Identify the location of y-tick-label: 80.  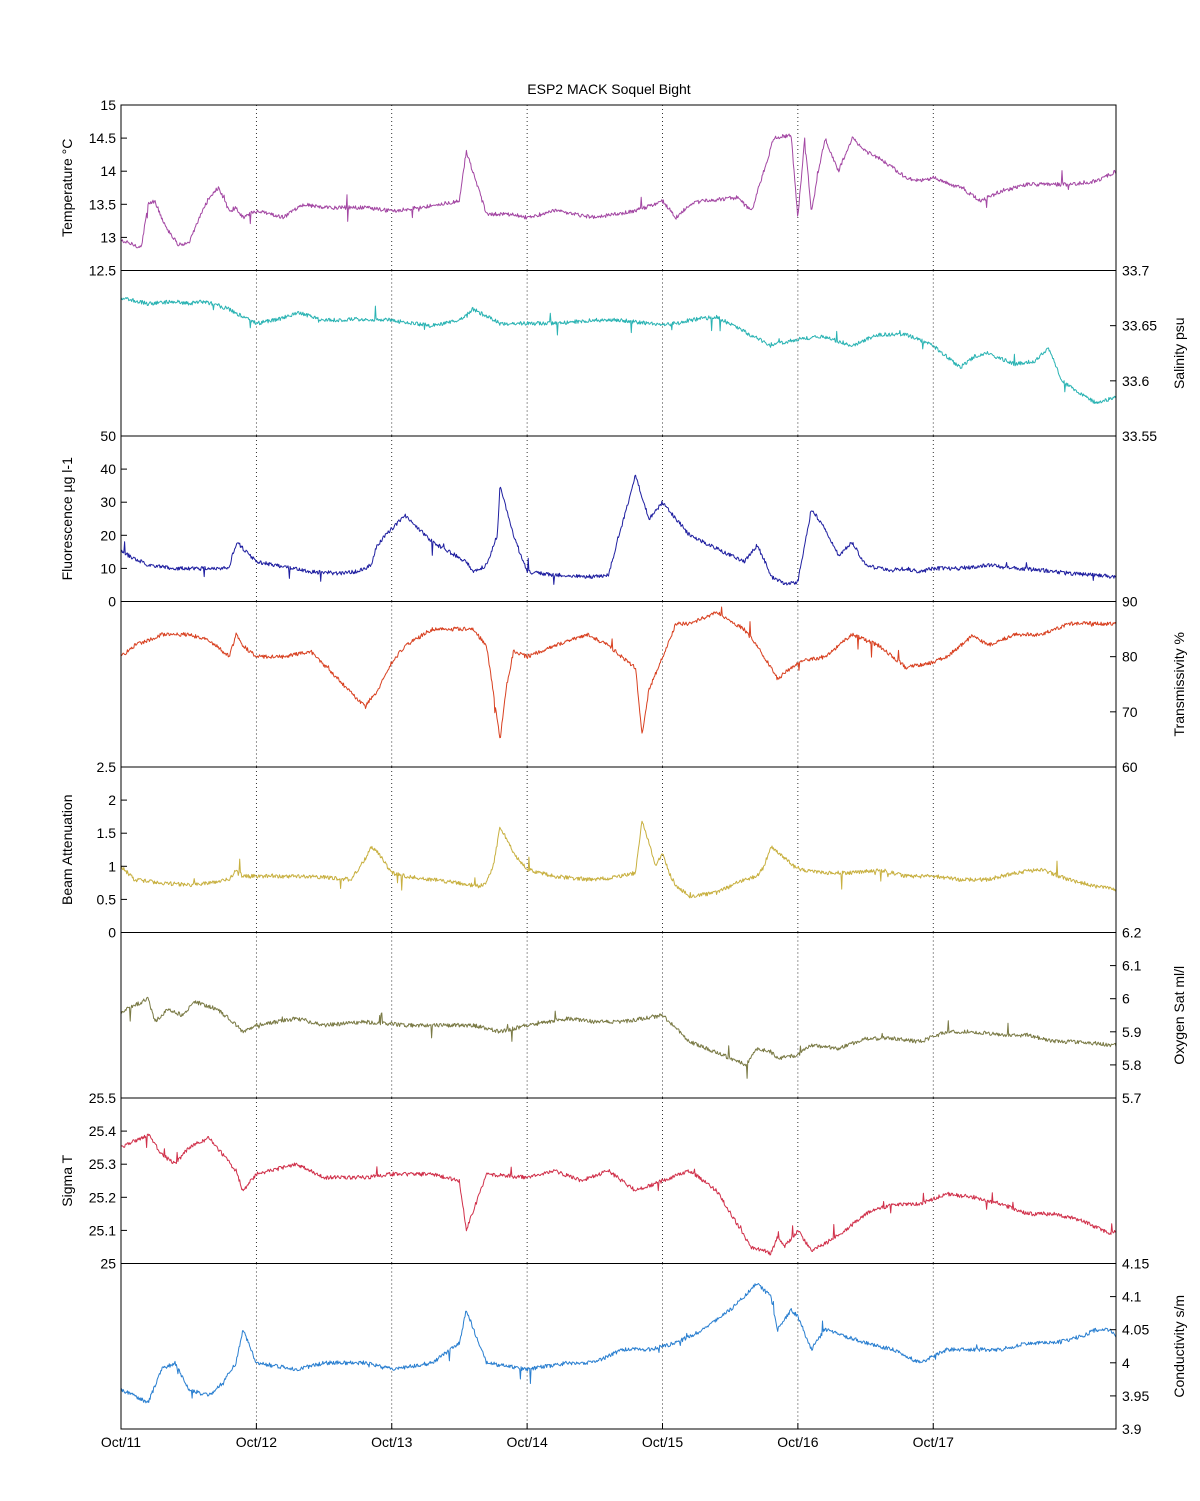
(1130, 657).